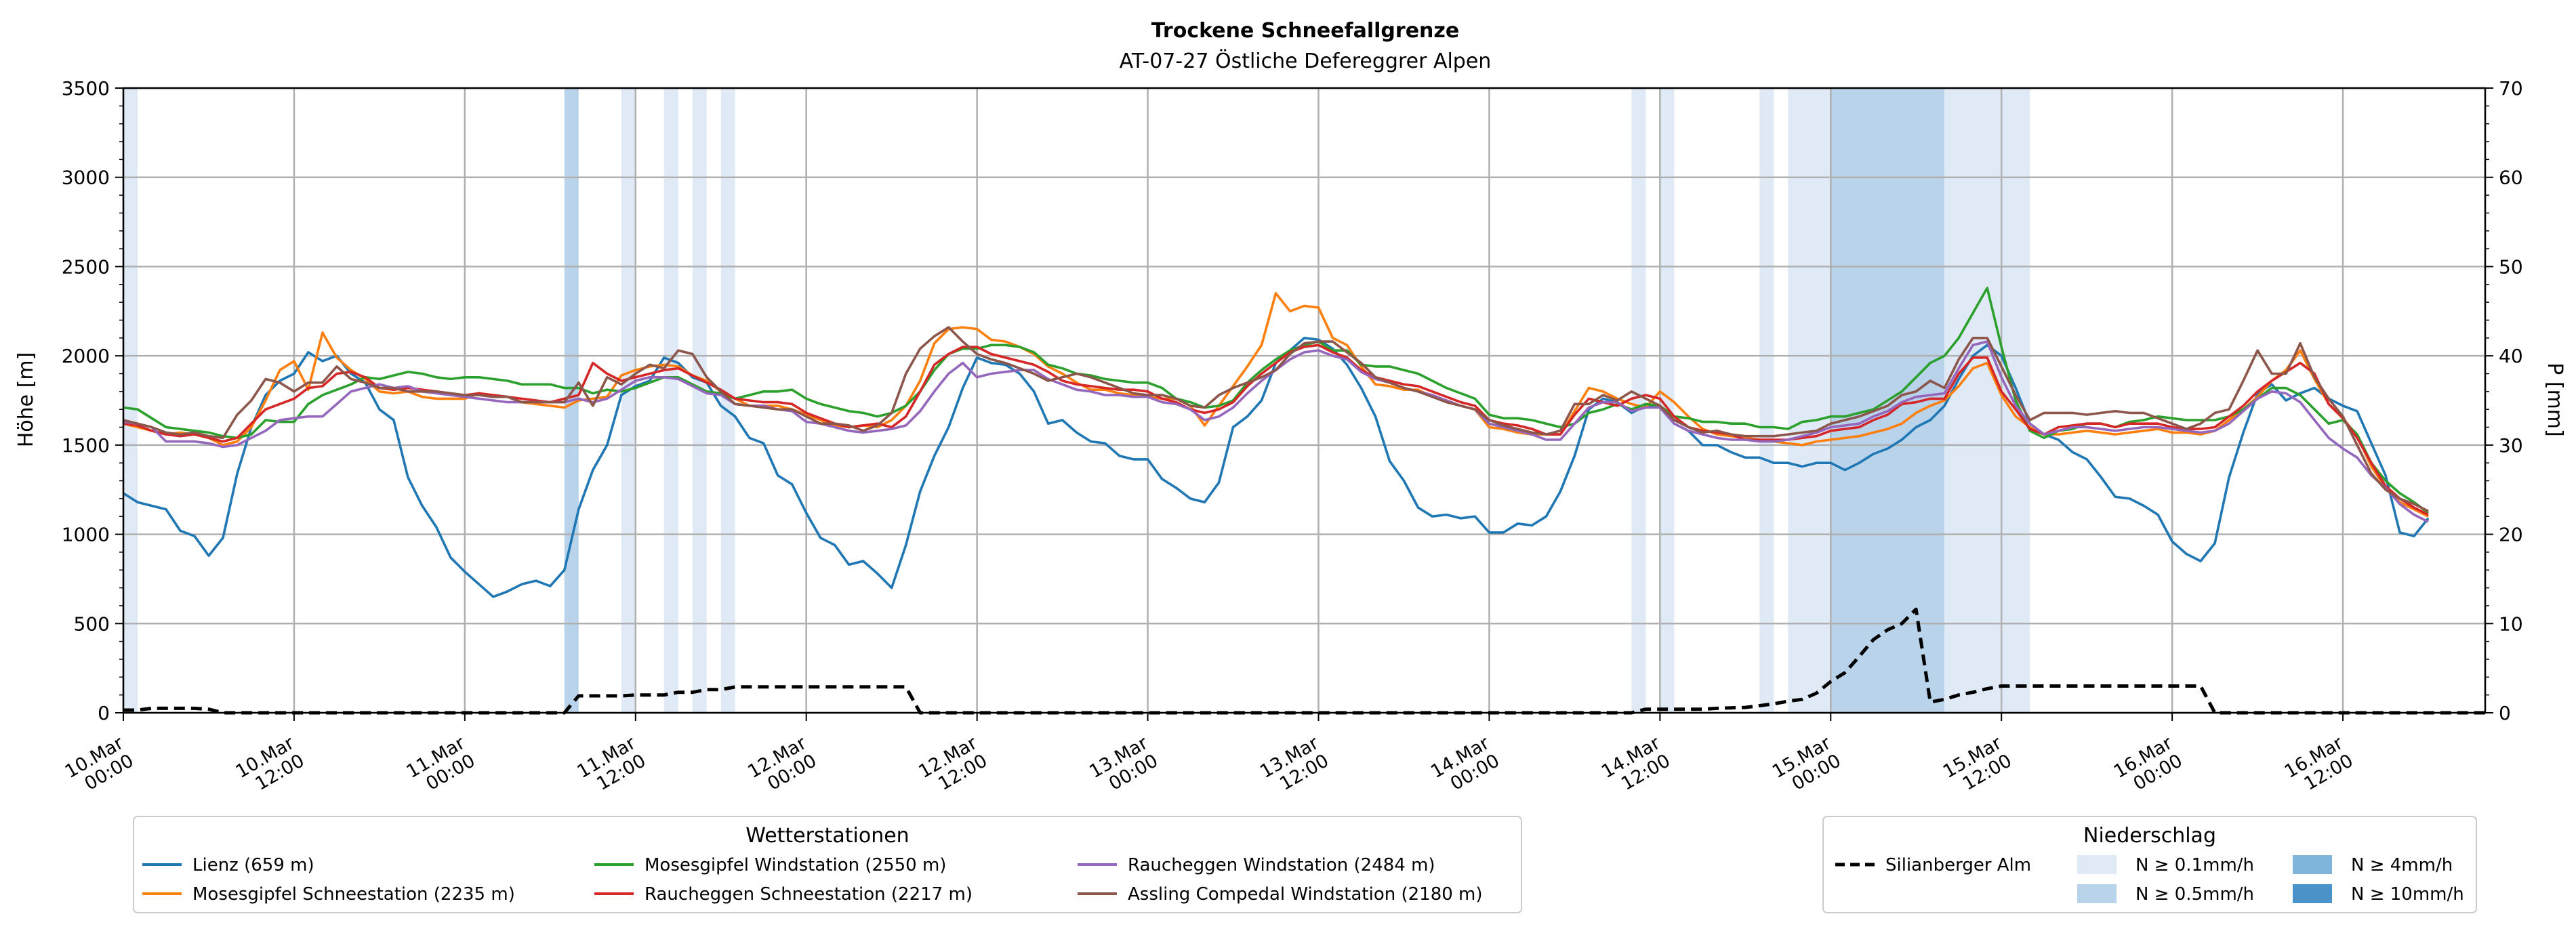 The height and width of the screenshot is (933, 2576). I want to click on y-right-tick-label: 30, so click(2511, 445).